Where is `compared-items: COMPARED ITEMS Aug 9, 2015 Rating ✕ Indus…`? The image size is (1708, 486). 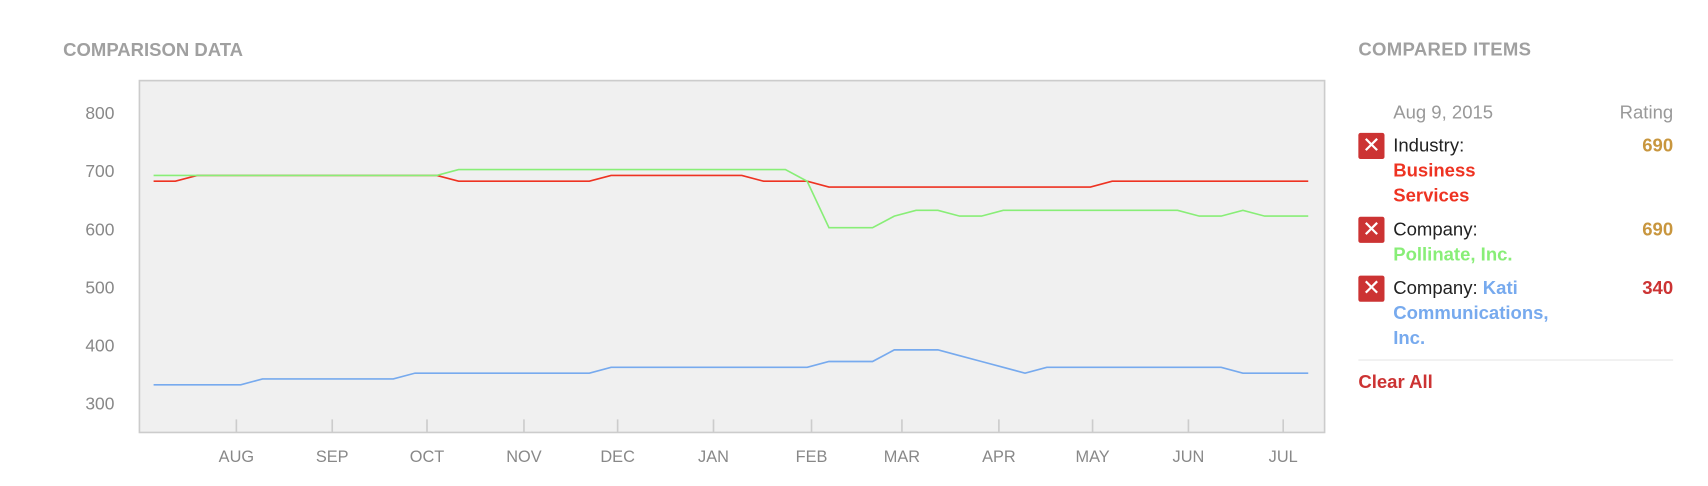 compared-items: COMPARED ITEMS Aug 9, 2015 Rating ✕ Indus… is located at coordinates (1516, 216).